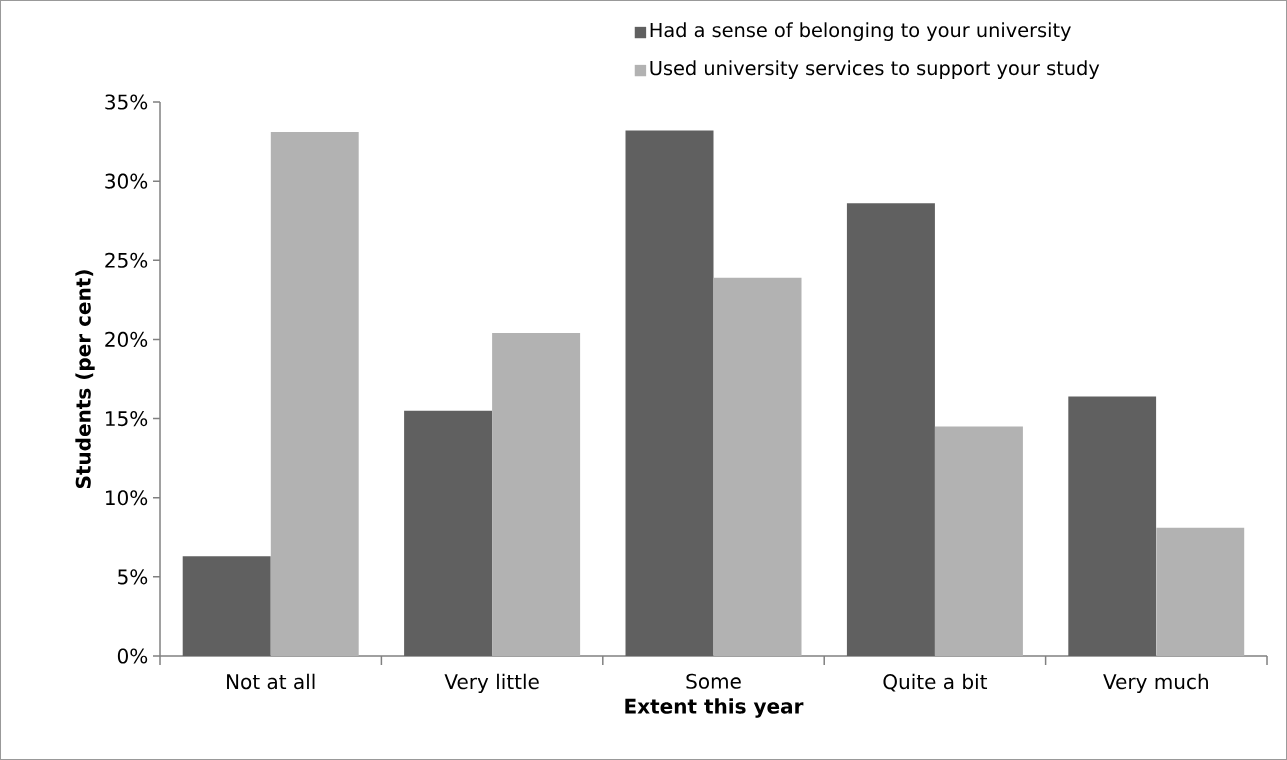  I want to click on y-tick-label: 15%, so click(127, 419).